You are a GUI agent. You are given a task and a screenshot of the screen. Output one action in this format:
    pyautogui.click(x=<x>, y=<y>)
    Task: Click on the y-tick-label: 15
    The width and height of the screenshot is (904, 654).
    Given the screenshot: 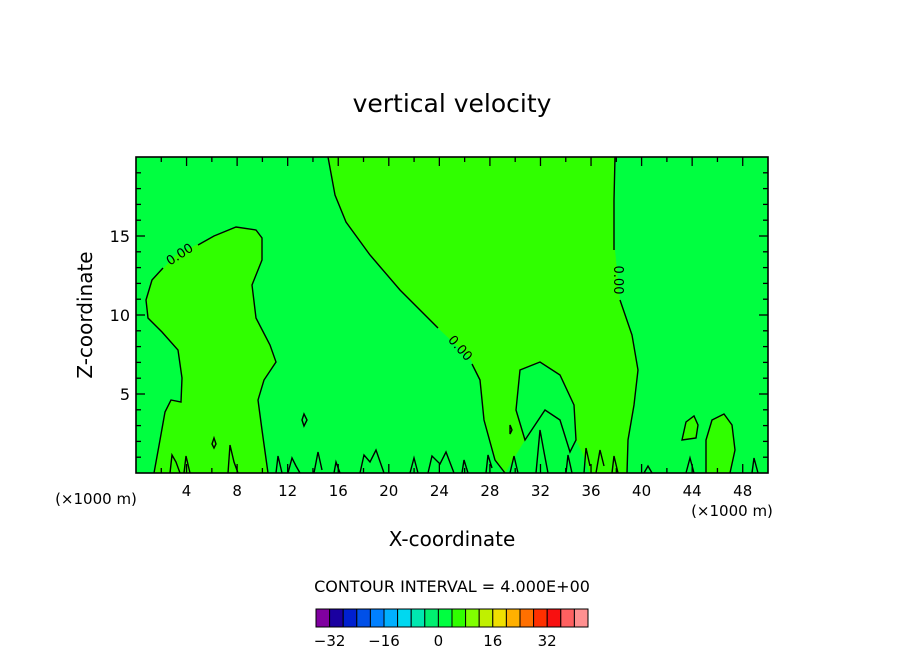 What is the action you would take?
    pyautogui.click(x=120, y=236)
    